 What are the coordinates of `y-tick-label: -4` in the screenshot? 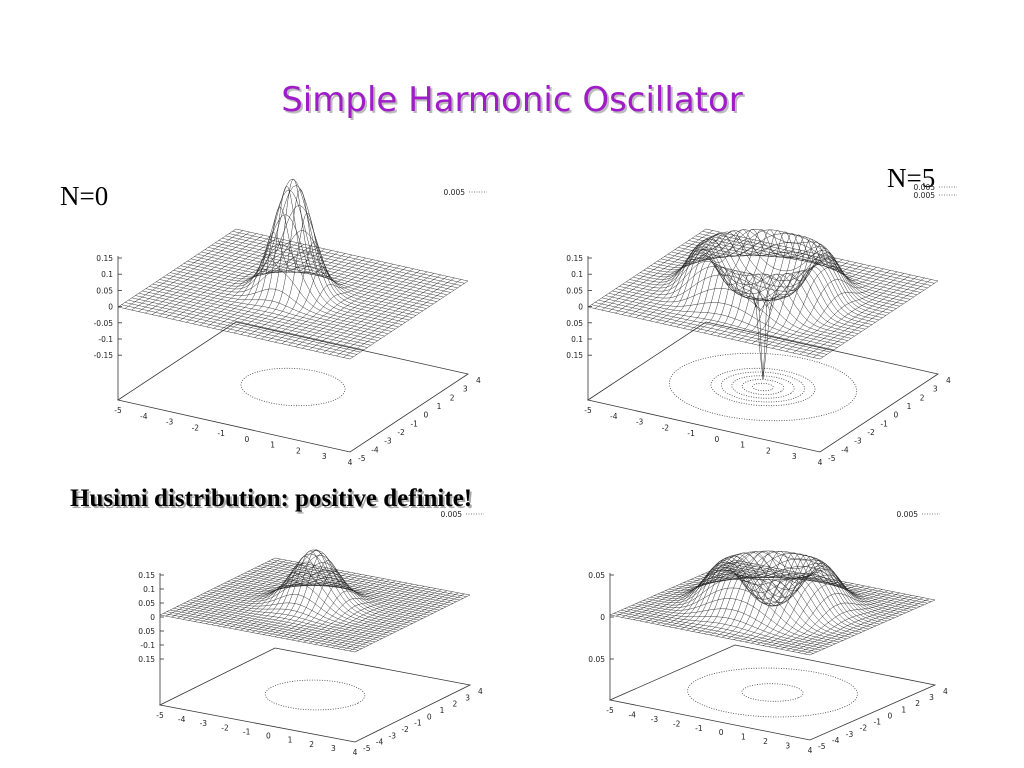 It's located at (380, 742).